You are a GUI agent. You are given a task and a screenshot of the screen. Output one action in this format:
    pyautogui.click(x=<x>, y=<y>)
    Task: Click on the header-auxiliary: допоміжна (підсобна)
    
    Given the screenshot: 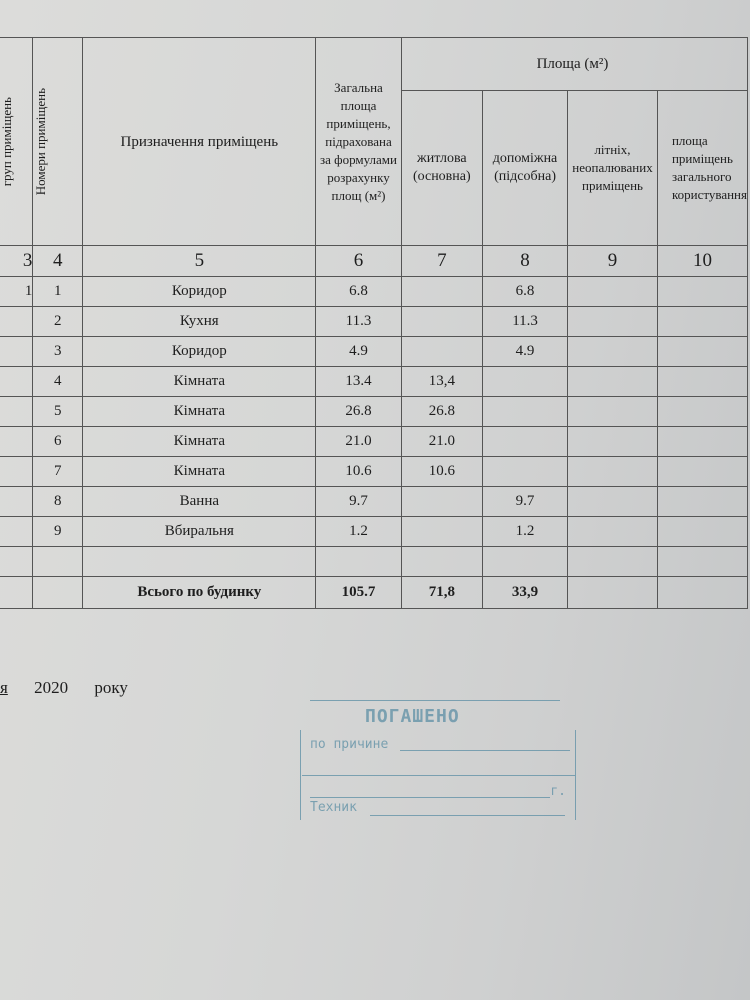 What is the action you would take?
    pyautogui.click(x=525, y=168)
    